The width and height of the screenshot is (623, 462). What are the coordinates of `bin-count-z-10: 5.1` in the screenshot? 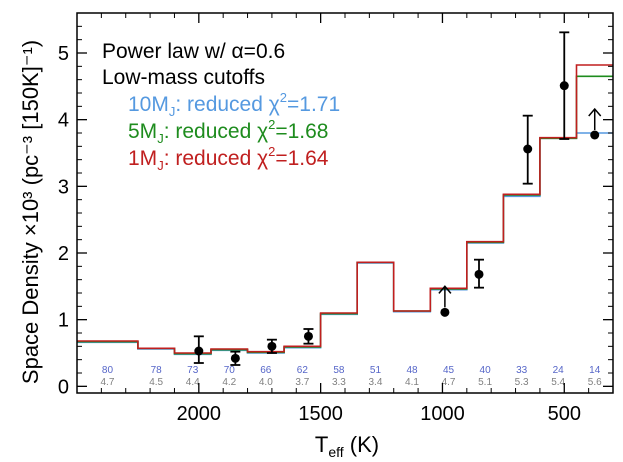 It's located at (485, 382).